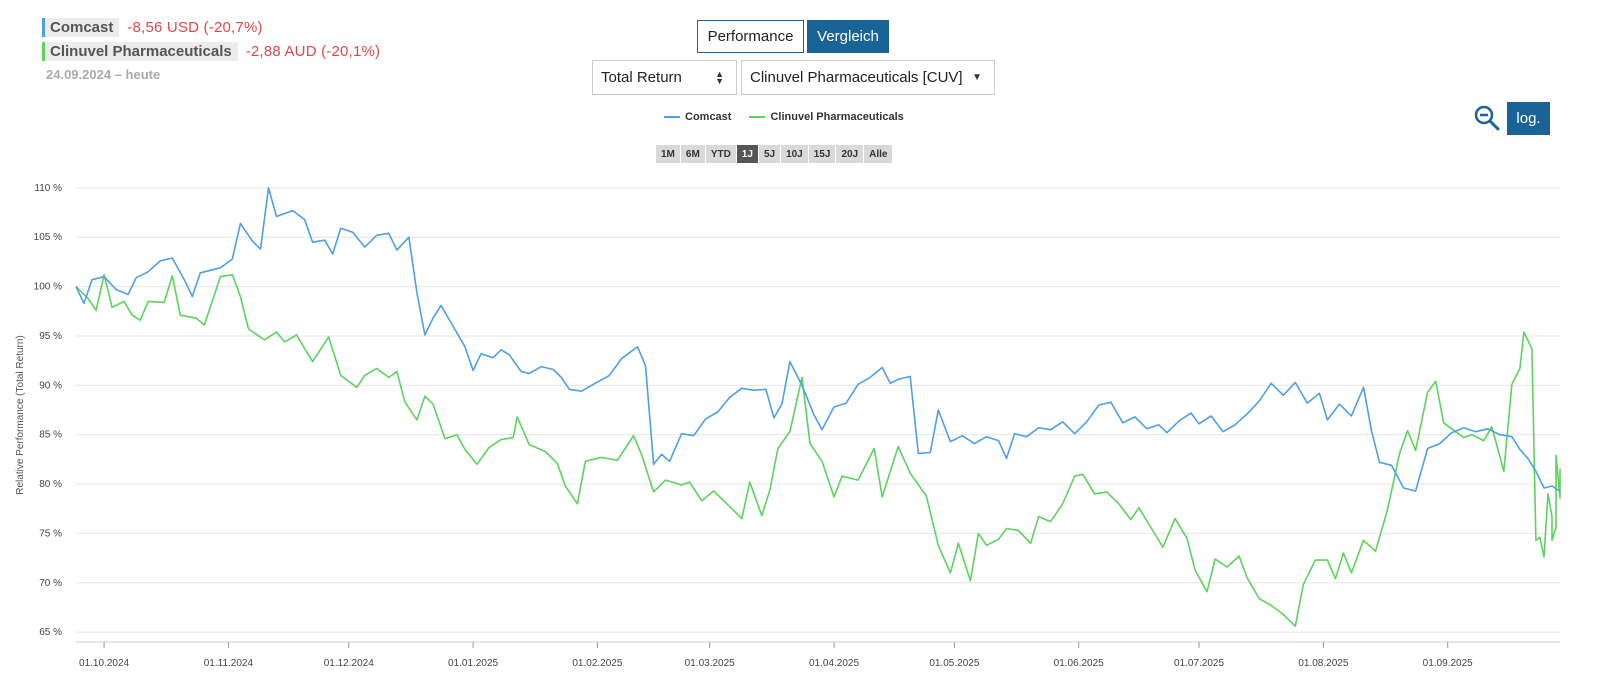  Describe the element at coordinates (81, 27) in the screenshot. I see `summary-name-comcast: Comcast` at that location.